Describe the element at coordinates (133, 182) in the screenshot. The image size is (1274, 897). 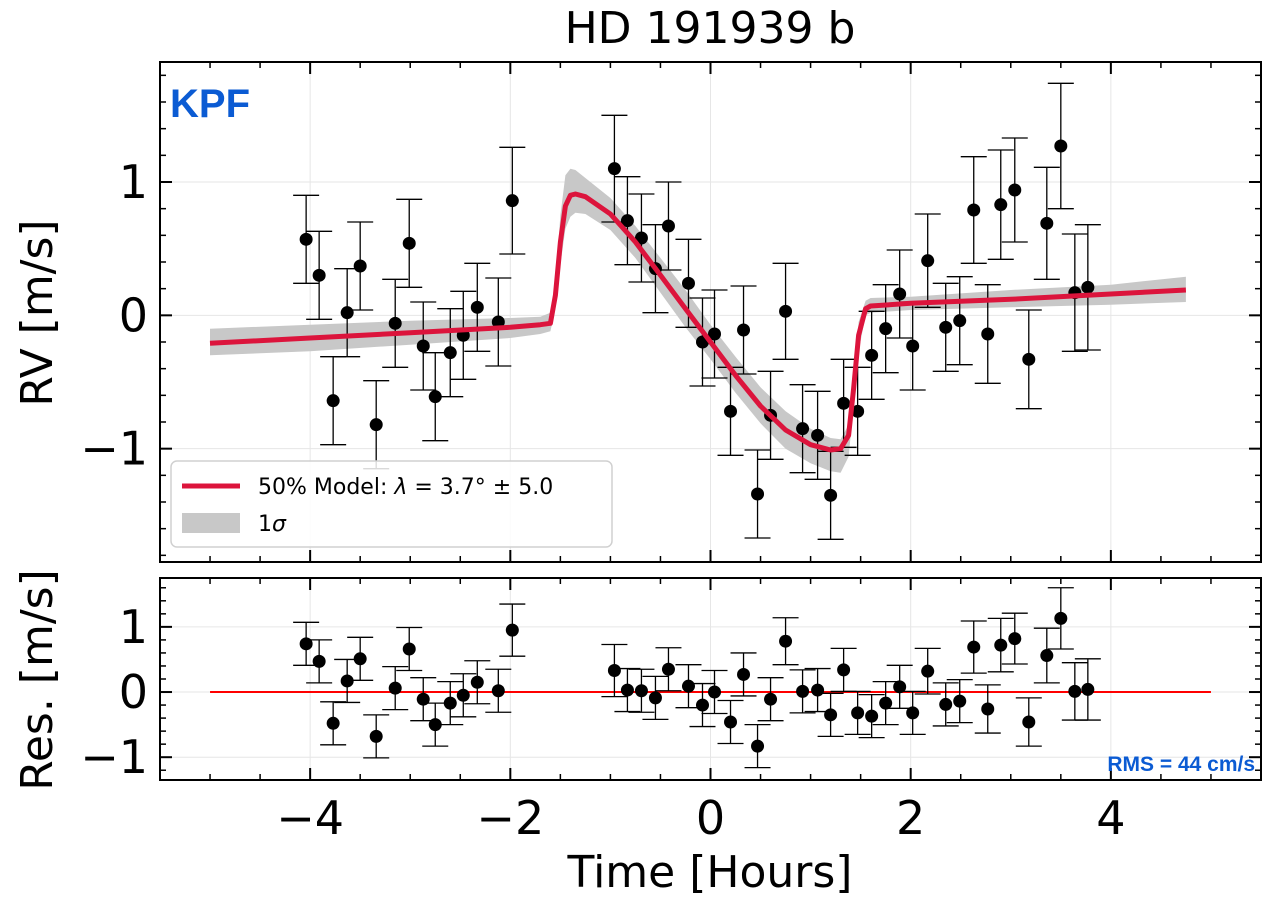
I see `top-ytick-label: 1` at that location.